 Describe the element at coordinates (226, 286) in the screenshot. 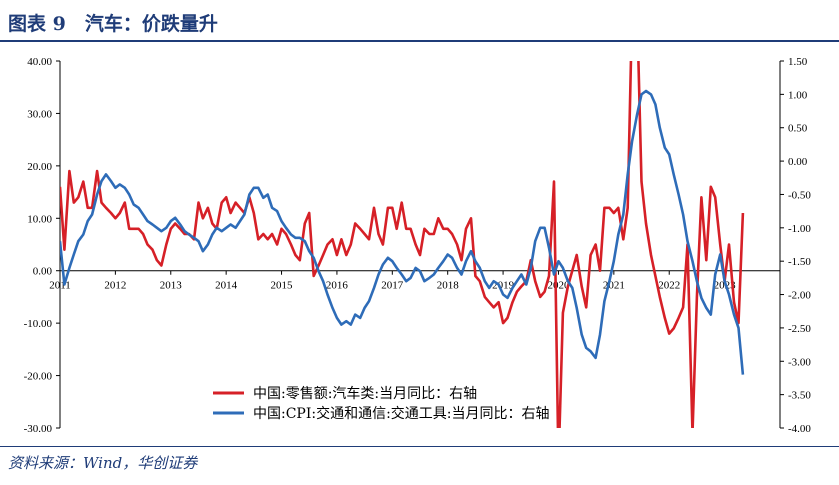

I see `x-tick-label: 2014` at that location.